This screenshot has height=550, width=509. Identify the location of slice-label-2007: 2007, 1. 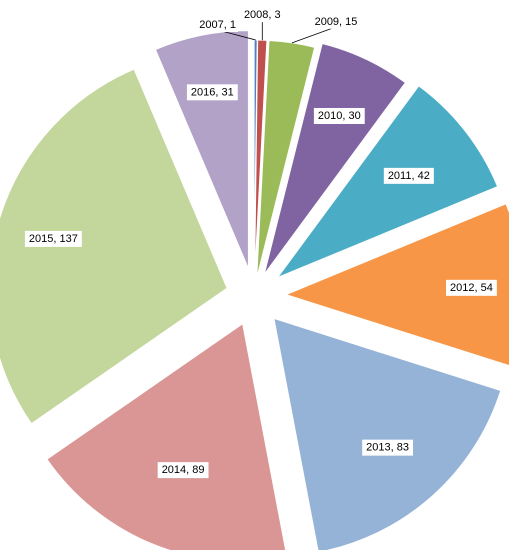
(217, 25).